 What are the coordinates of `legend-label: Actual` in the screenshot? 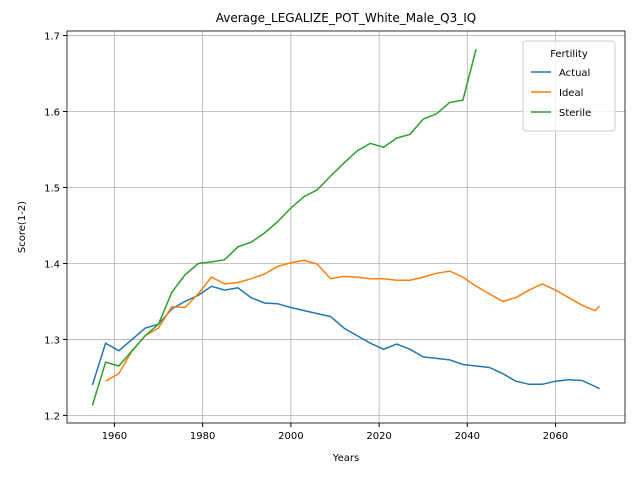 It's located at (574, 73).